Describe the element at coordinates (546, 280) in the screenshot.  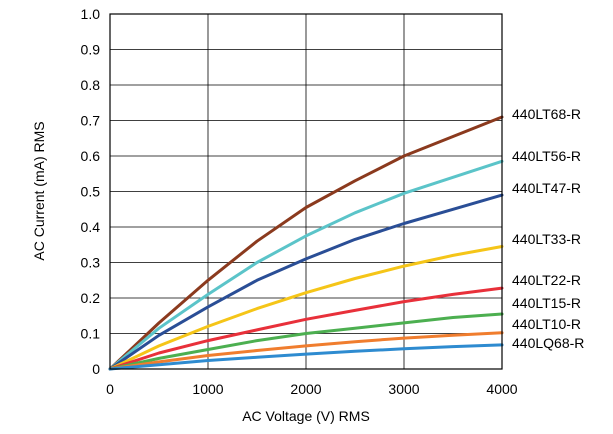
I see `series-label: 440LT22-R` at that location.